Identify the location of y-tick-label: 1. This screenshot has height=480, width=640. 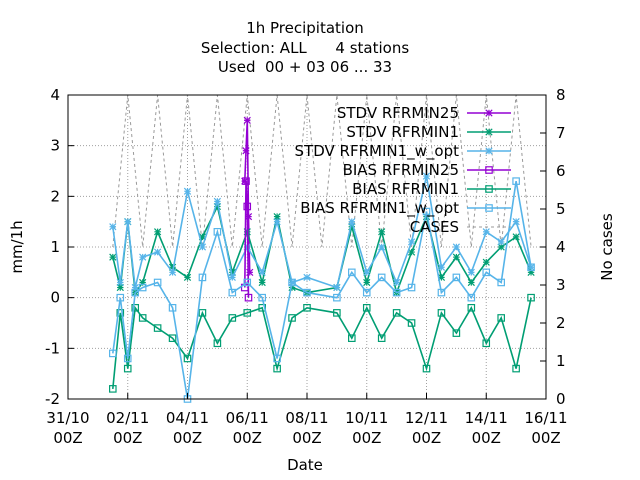
(55, 247).